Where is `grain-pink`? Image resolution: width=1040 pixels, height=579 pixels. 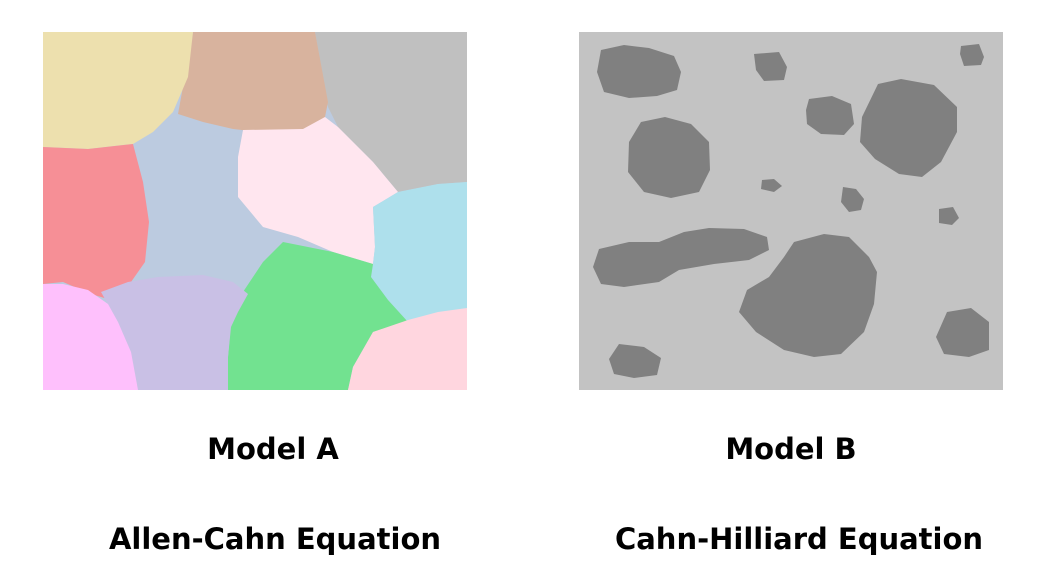 grain-pink is located at coordinates (318, 190).